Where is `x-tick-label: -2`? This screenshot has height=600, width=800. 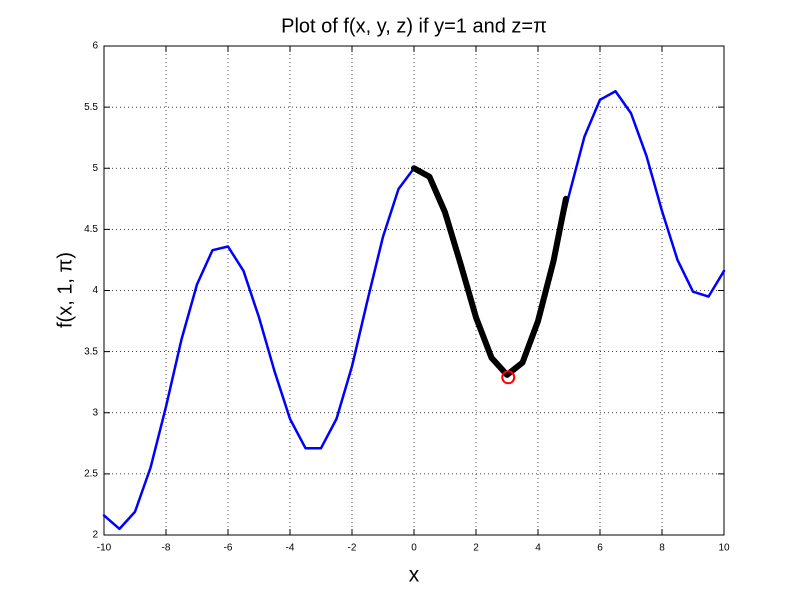
x-tick-label: -2 is located at coordinates (352, 548).